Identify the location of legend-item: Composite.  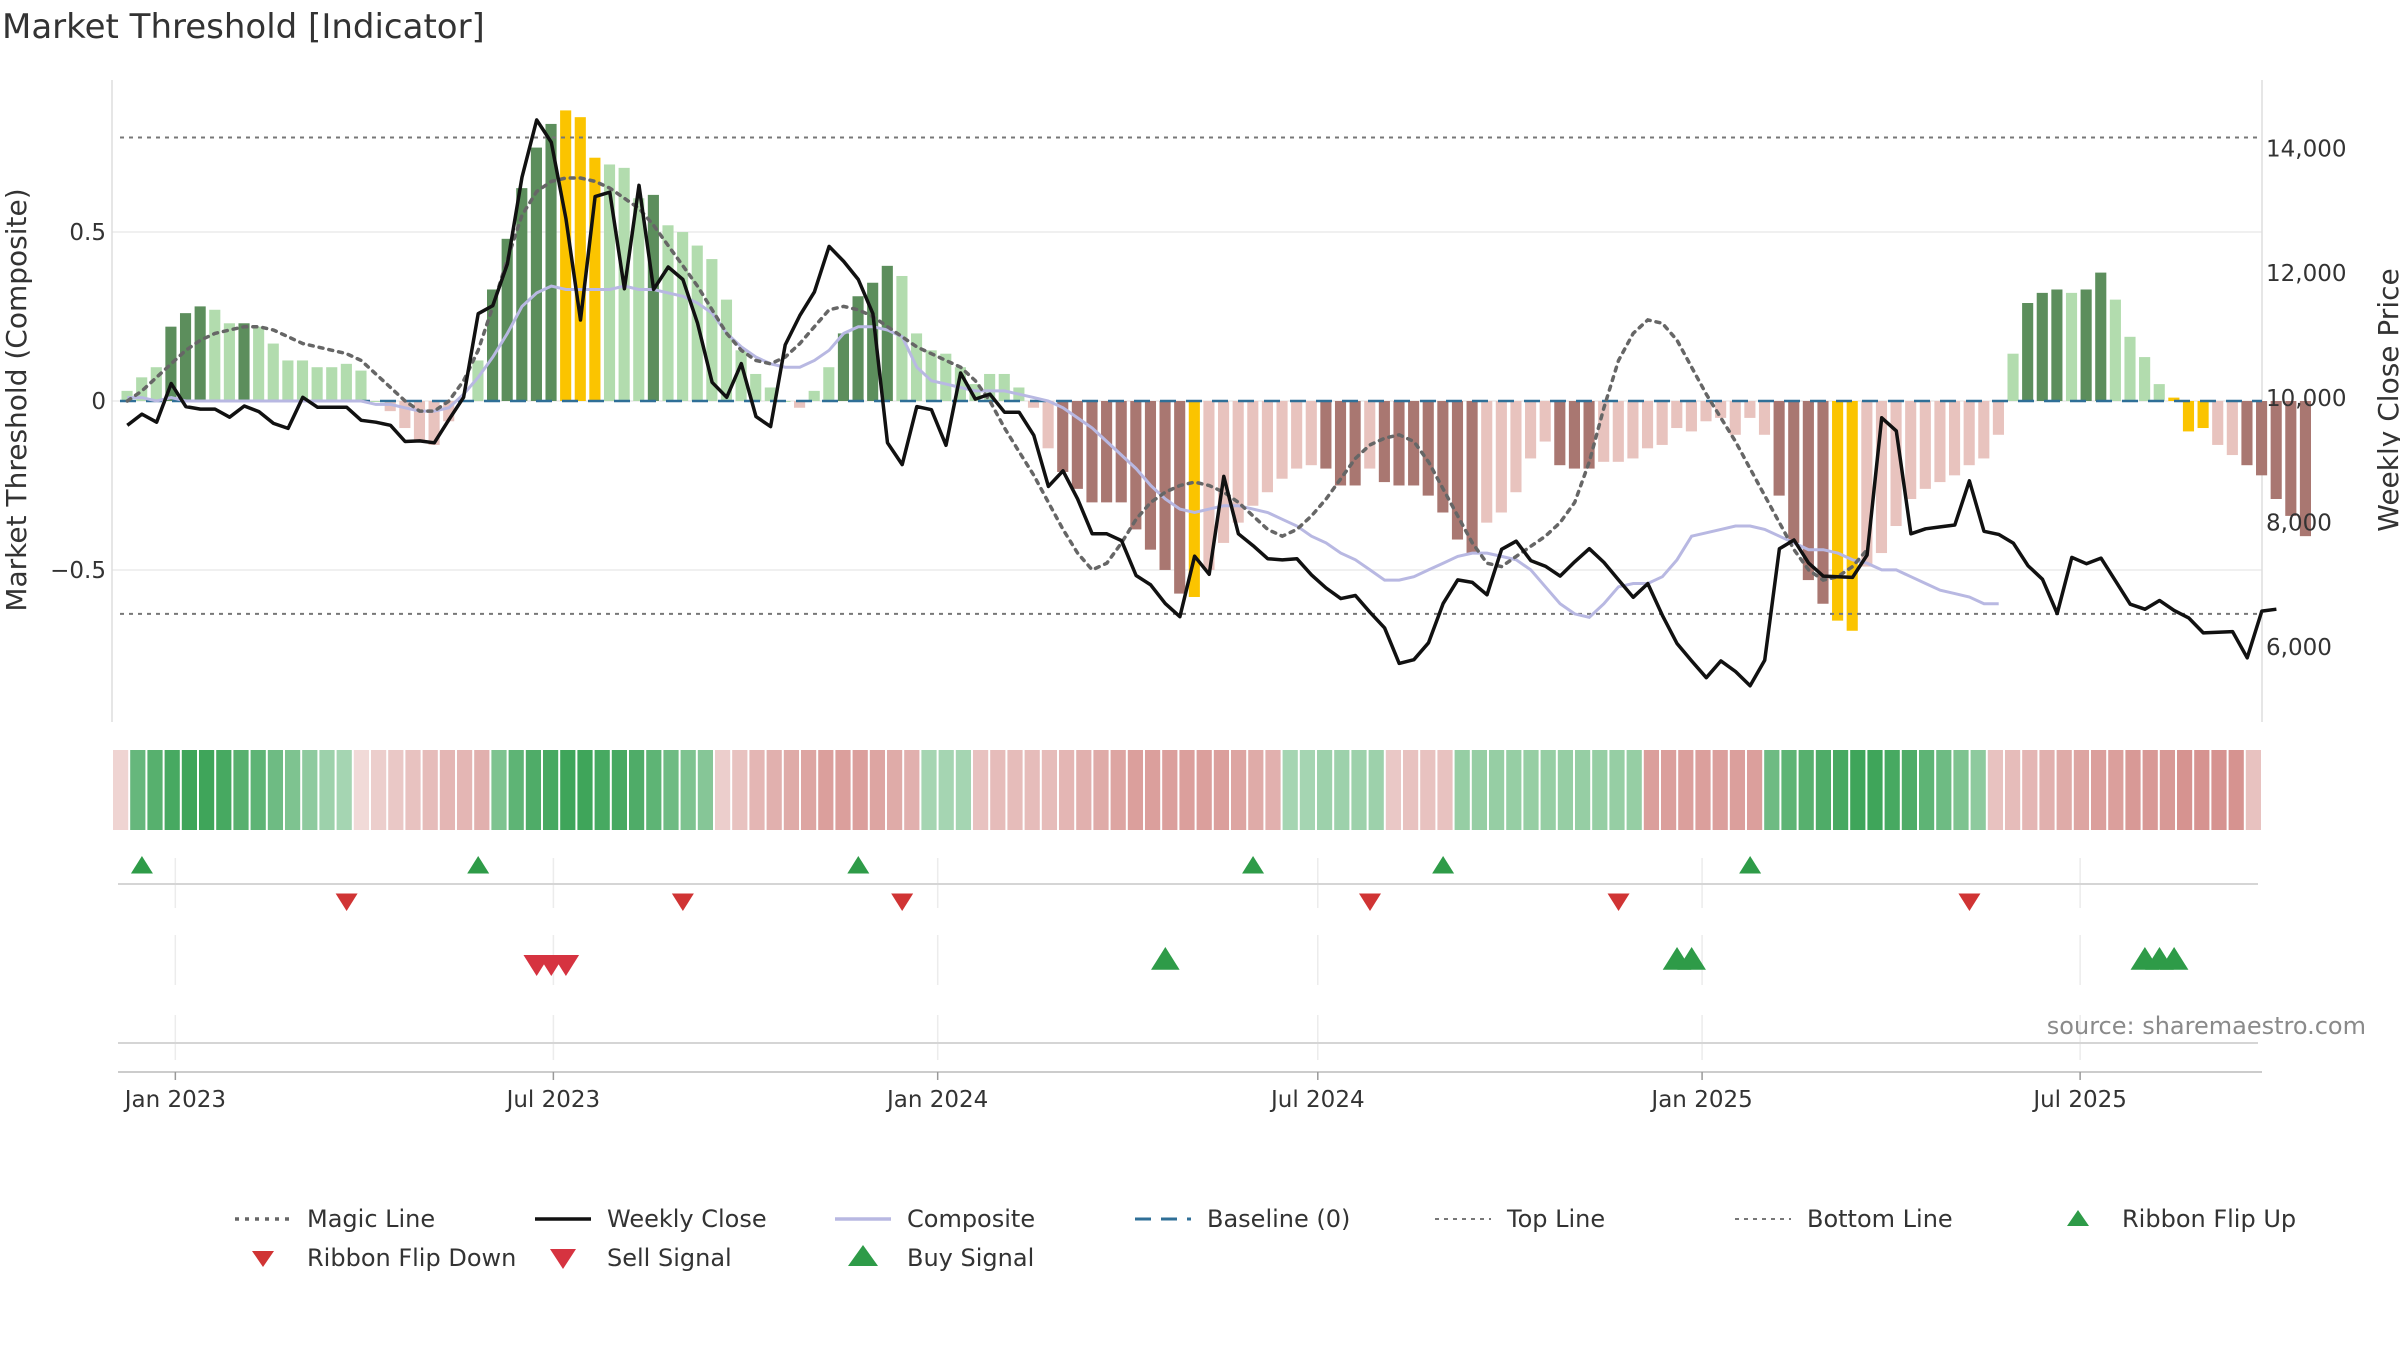
(935, 1219).